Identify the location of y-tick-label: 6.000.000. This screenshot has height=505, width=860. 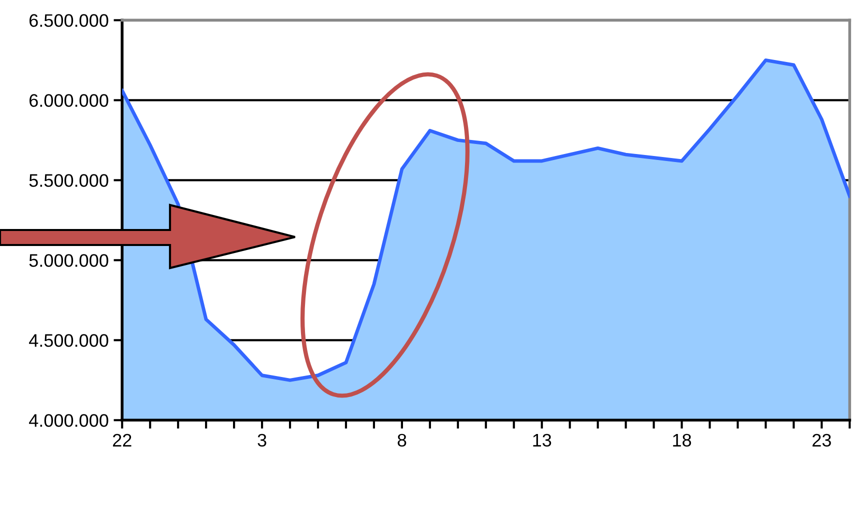
(69, 100).